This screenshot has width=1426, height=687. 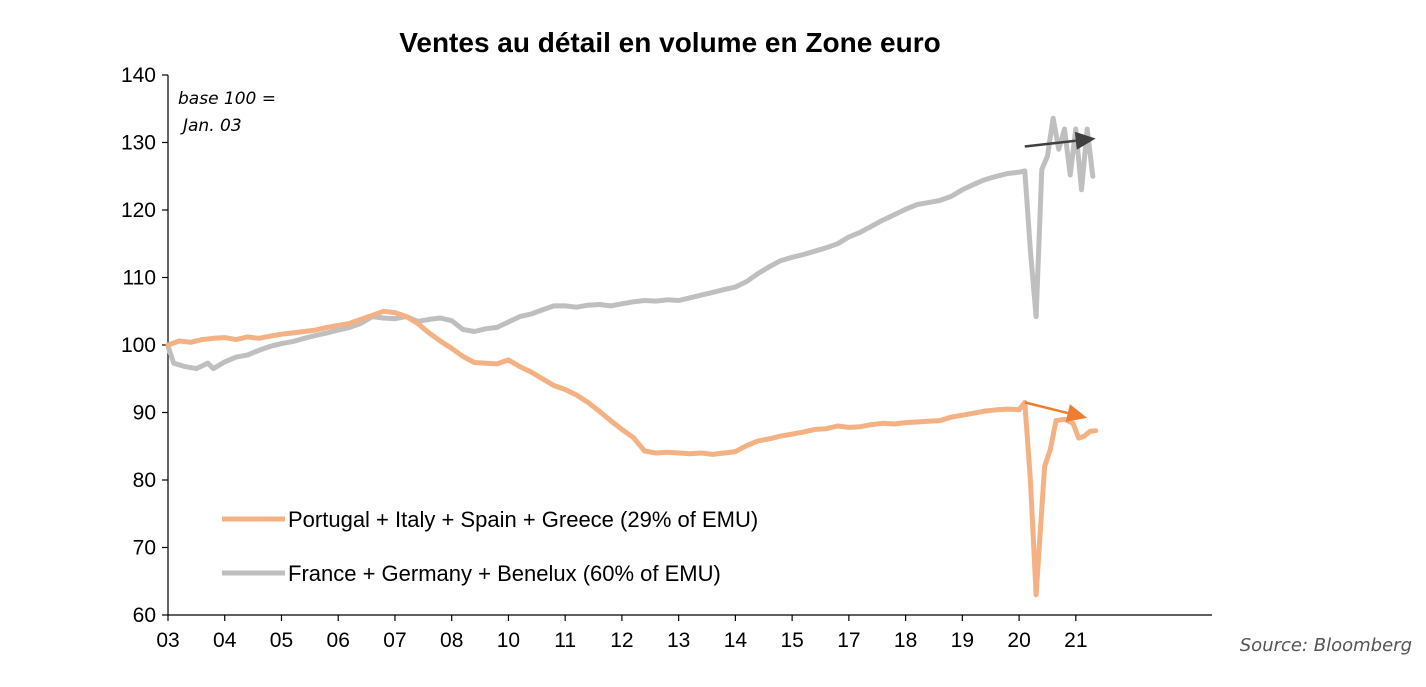 I want to click on x-tick-label: 08, so click(x=451, y=640).